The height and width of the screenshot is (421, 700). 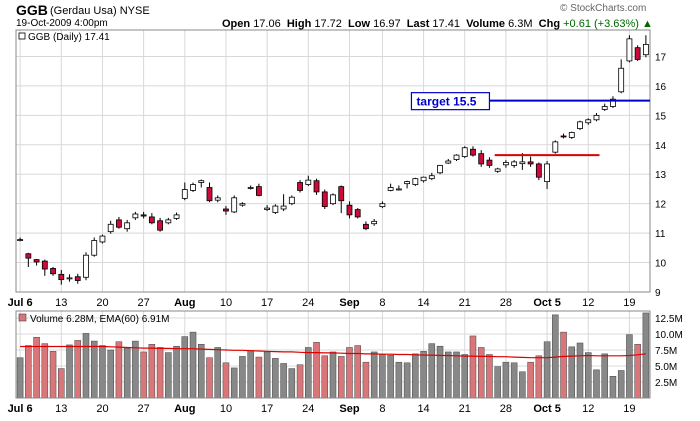 What do you see at coordinates (629, 303) in the screenshot?
I see `price-x-tick-label: 19` at bounding box center [629, 303].